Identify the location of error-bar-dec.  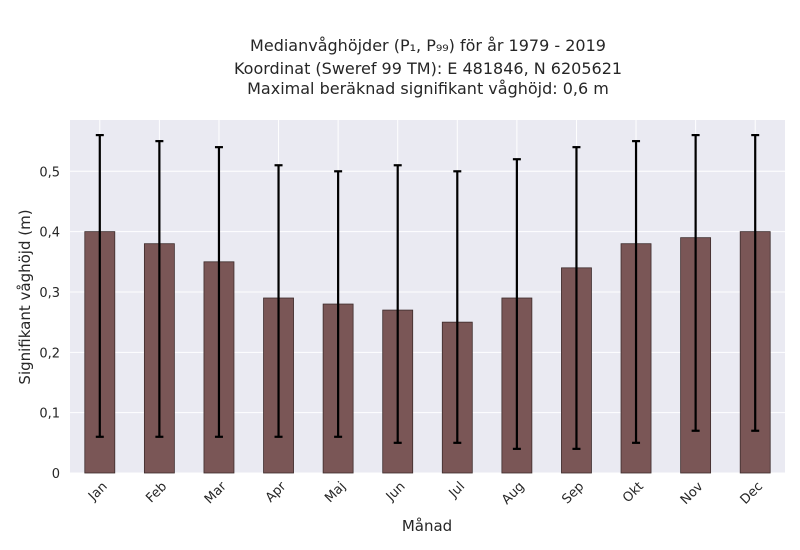
(755, 282).